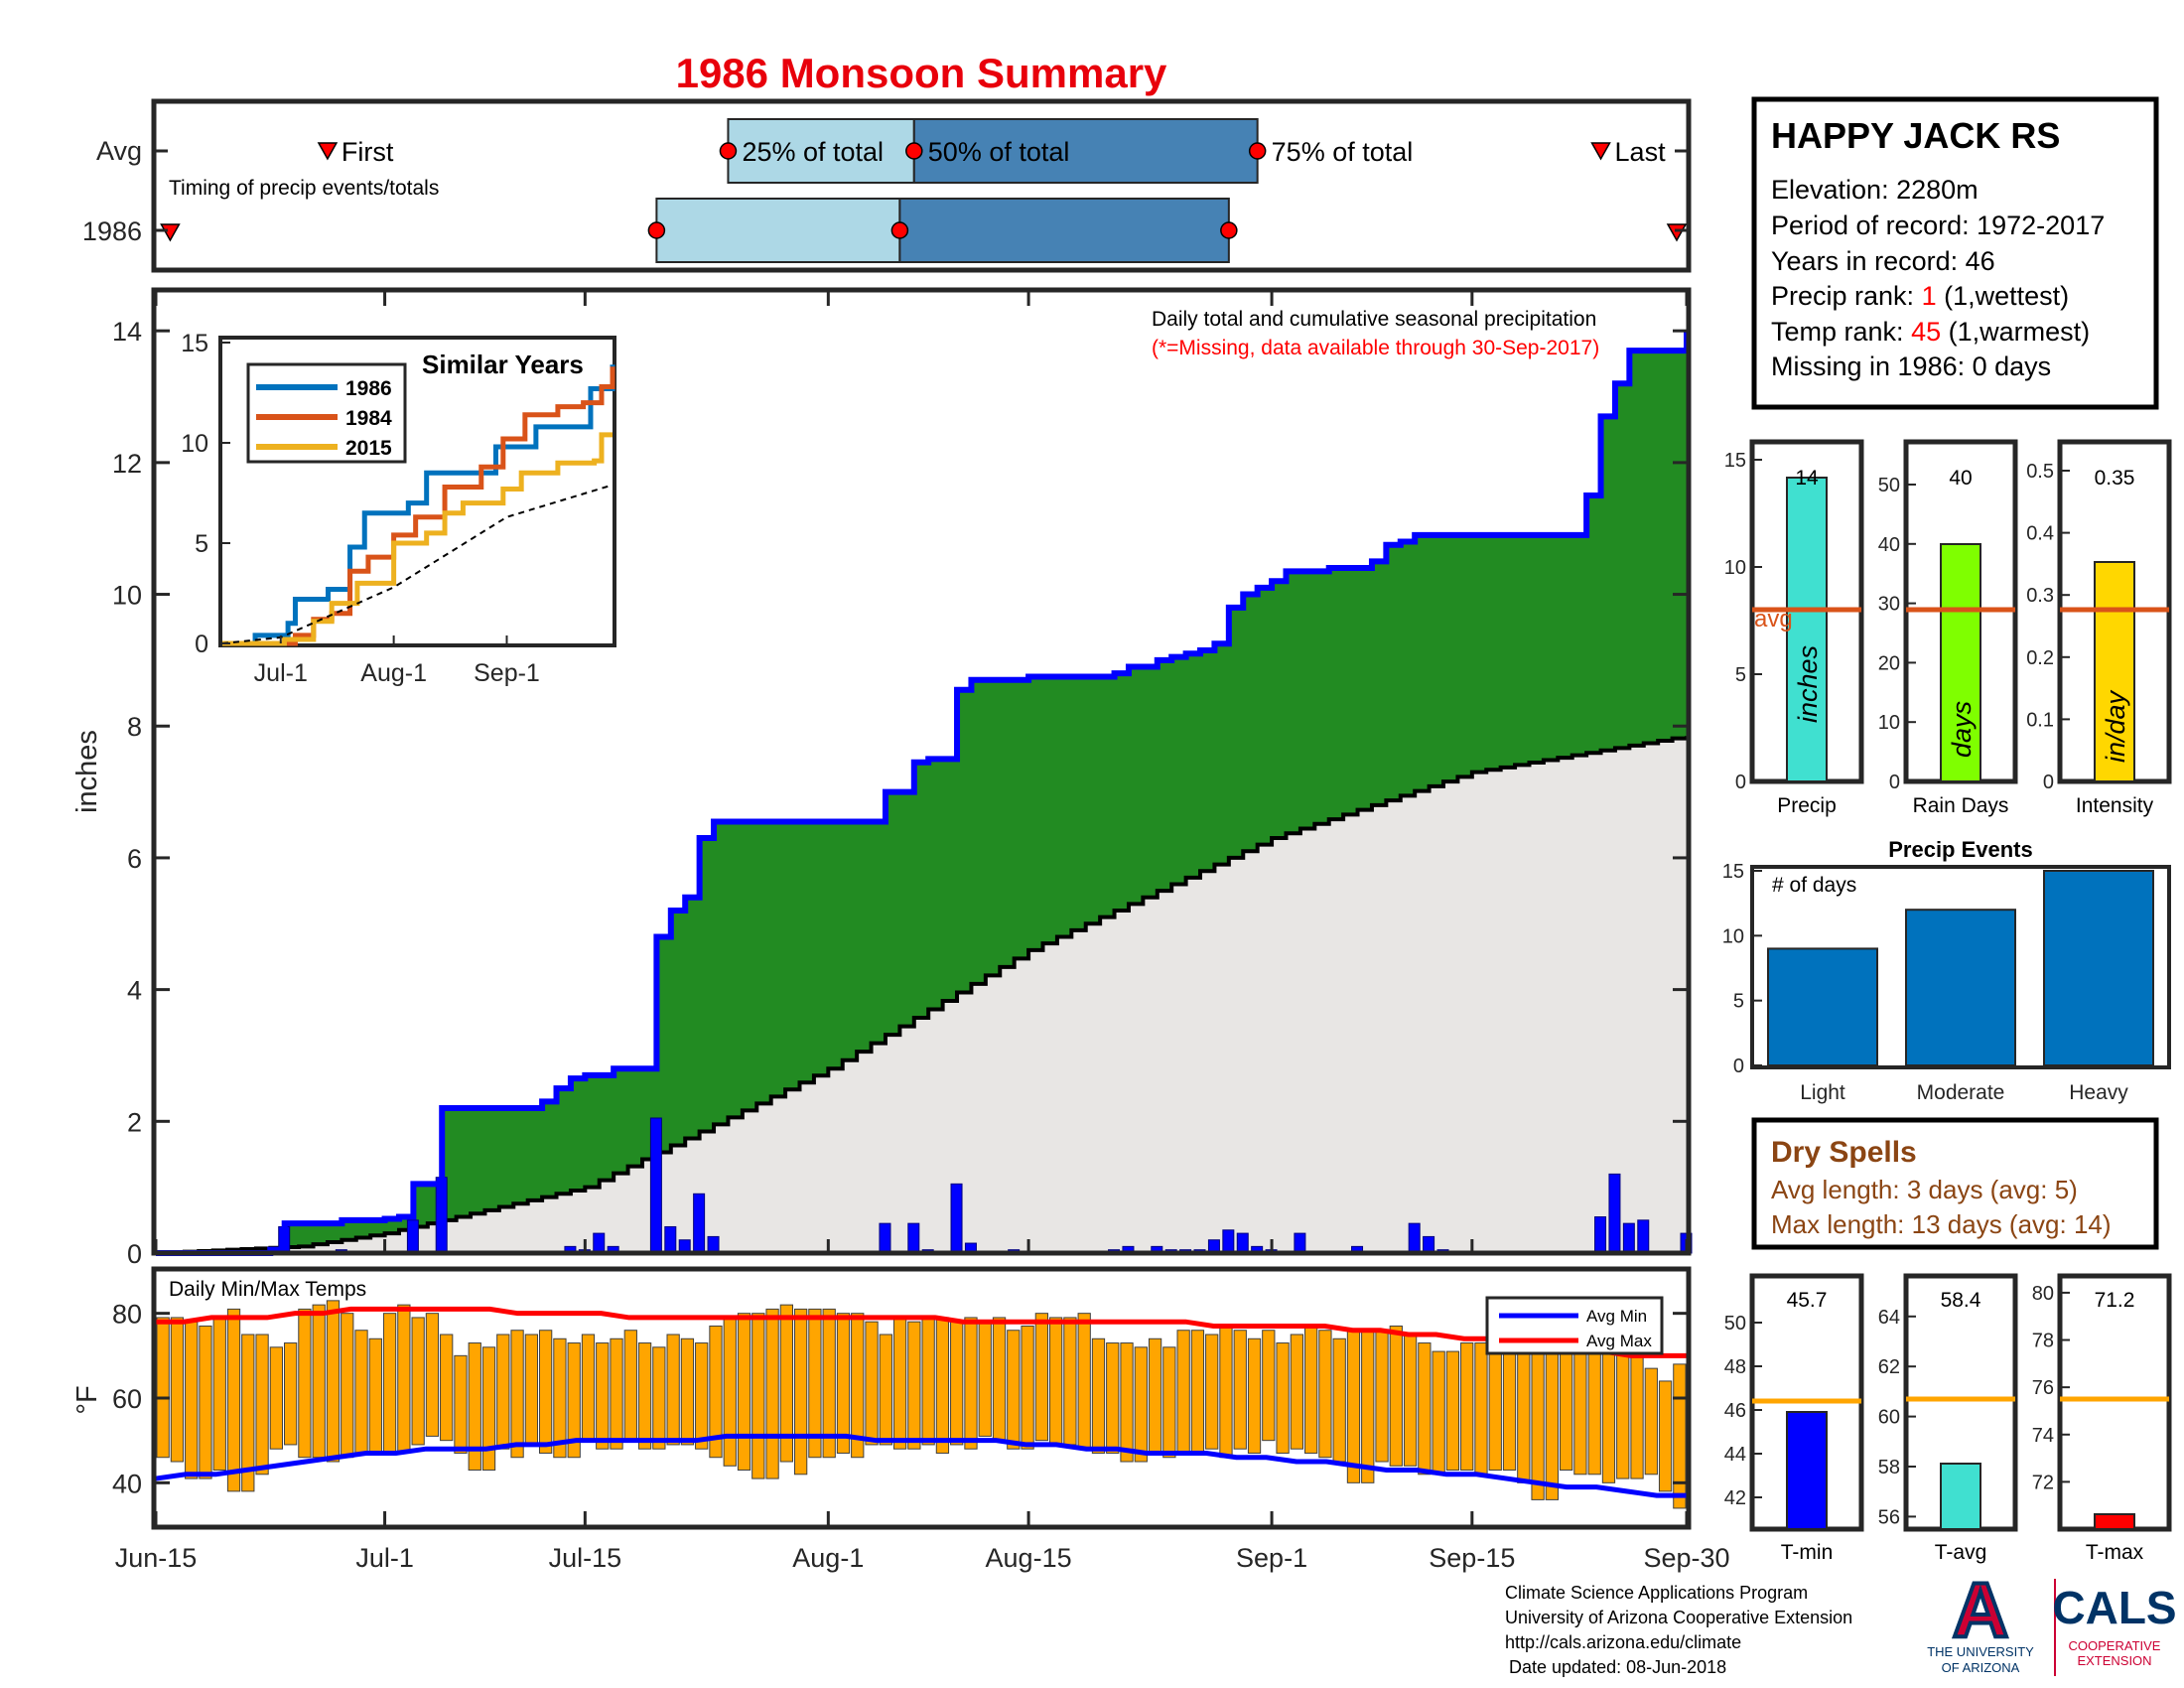 The image size is (2184, 1688). I want to click on precip-rank-label: Precip rank:, so click(1846, 296).